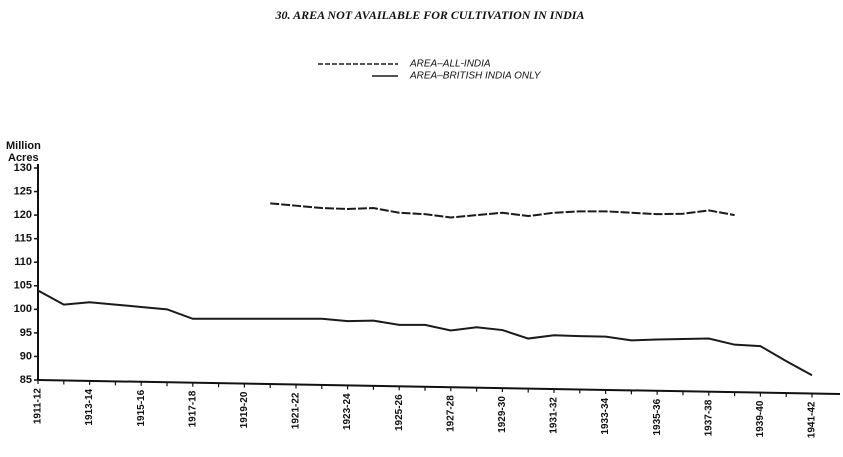  I want to click on y-tick-label: 85, so click(26, 380).